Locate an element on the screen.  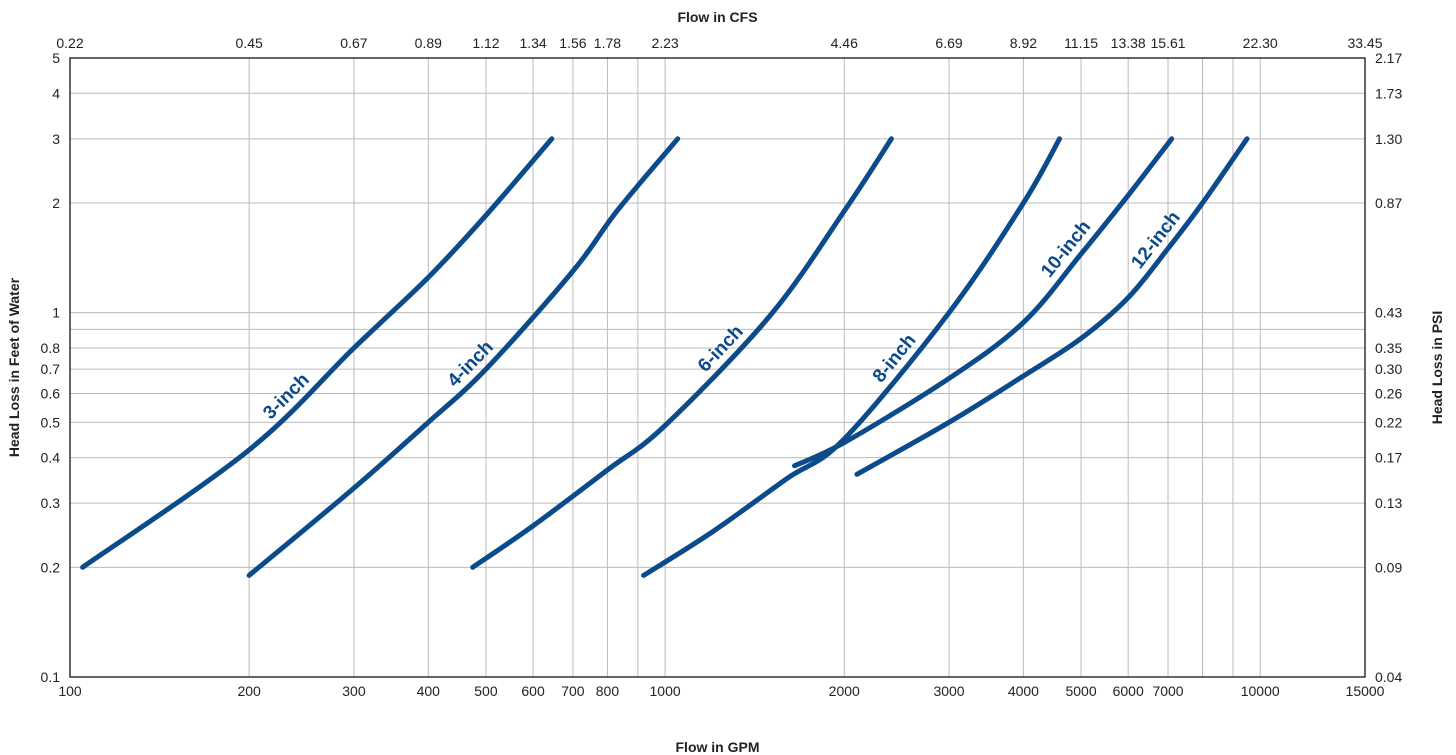
y2-tick-label: 0.22 is located at coordinates (1388, 422).